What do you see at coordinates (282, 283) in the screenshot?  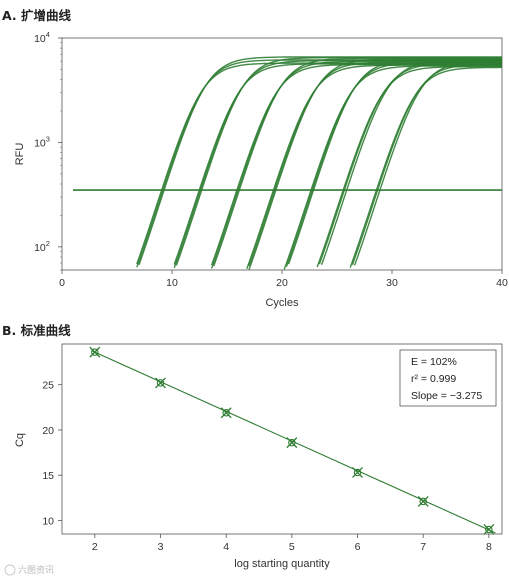 I see `x-tick-label: 20` at bounding box center [282, 283].